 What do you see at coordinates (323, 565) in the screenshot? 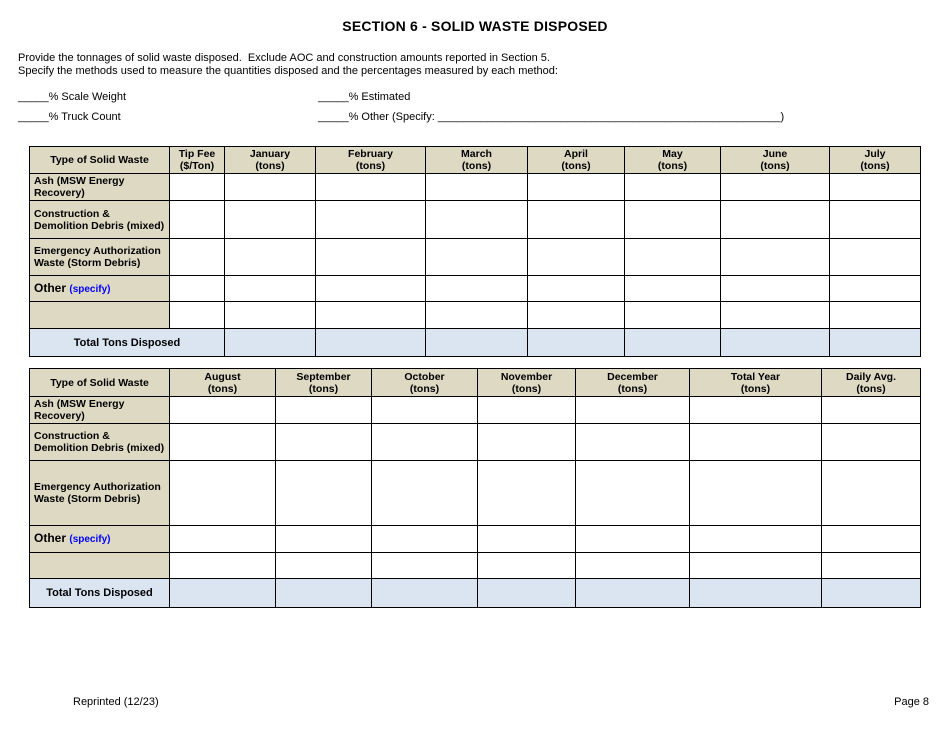
I see `cell-blank-september` at bounding box center [323, 565].